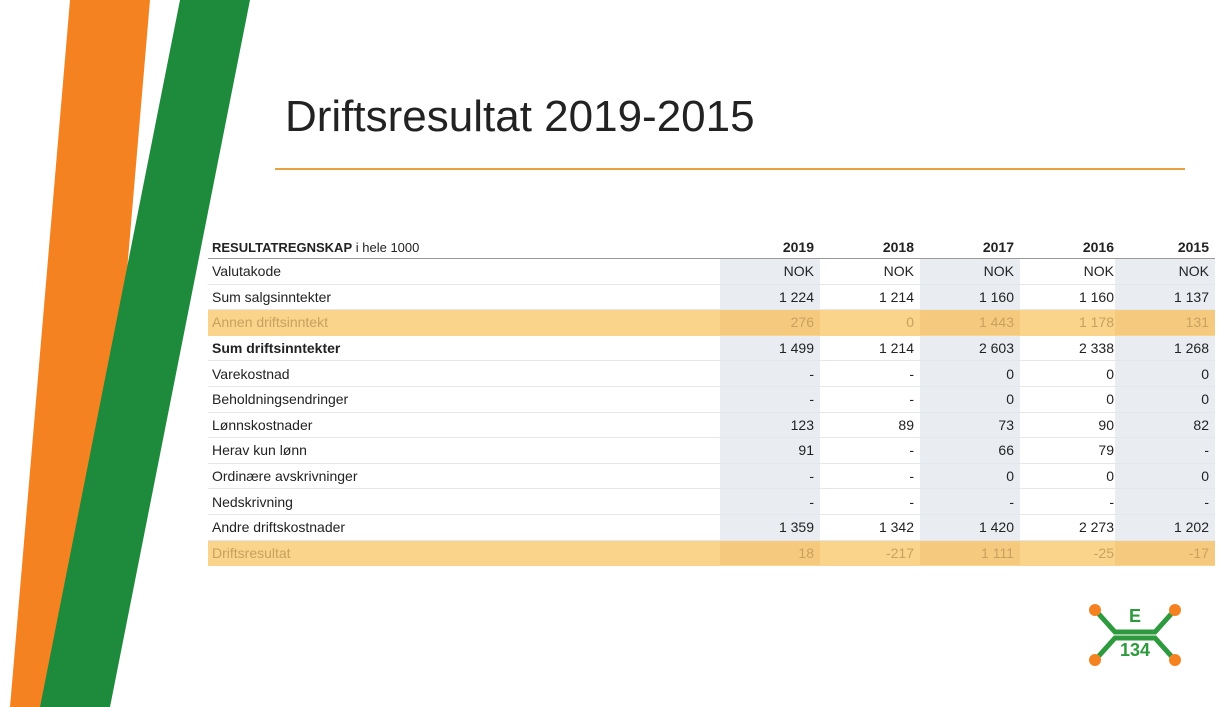 Image resolution: width=1217 pixels, height=707 pixels. I want to click on row-label: Sum driftsinntekter, so click(276, 348).